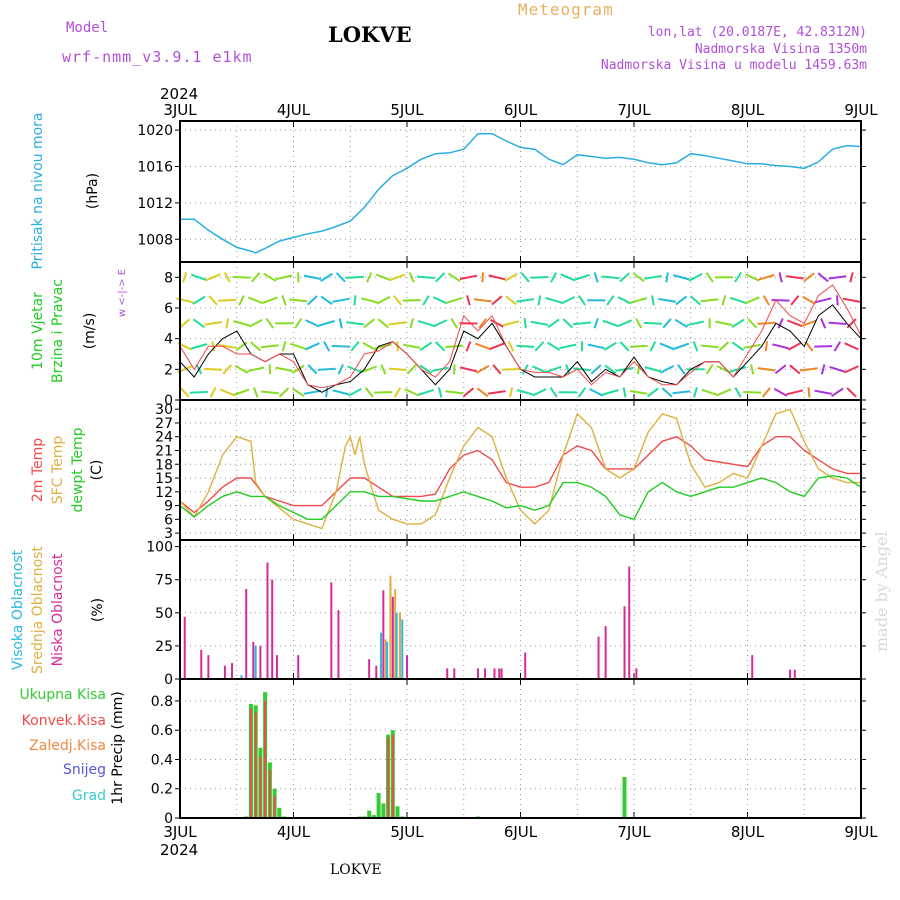 The width and height of the screenshot is (900, 900). What do you see at coordinates (168, 401) in the screenshot?
I see `wind-ytick-label: 0` at bounding box center [168, 401].